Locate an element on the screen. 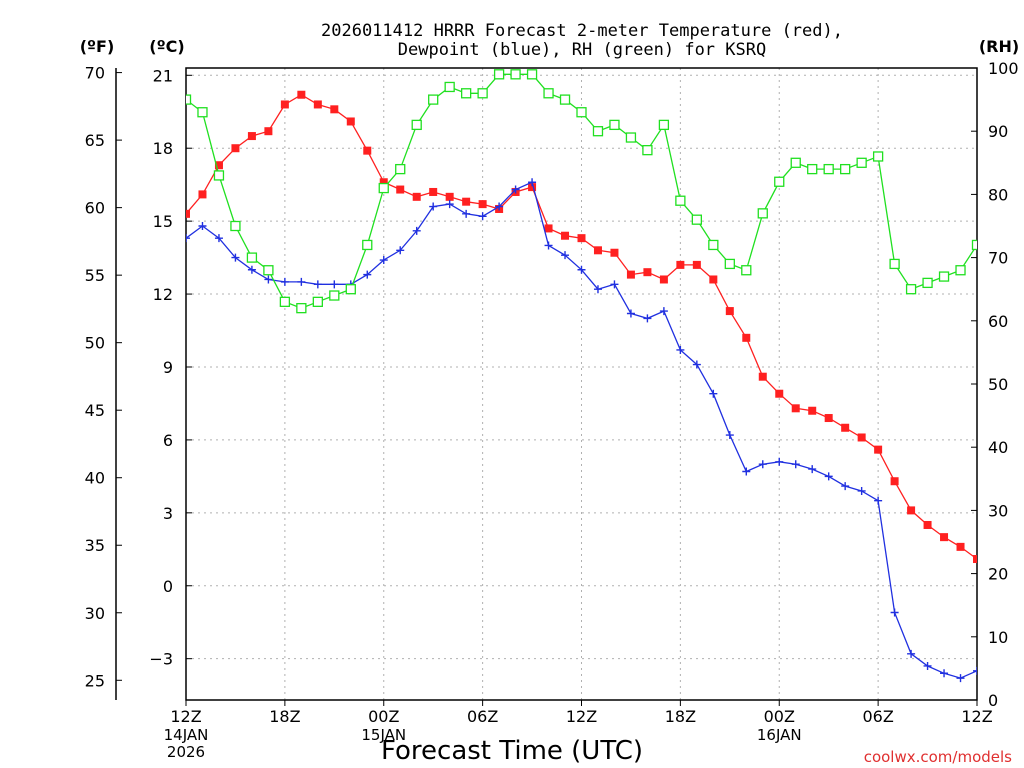 Image resolution: width=1024 pixels, height=768 pixels. celsius-tick-label: 21 is located at coordinates (163, 75).